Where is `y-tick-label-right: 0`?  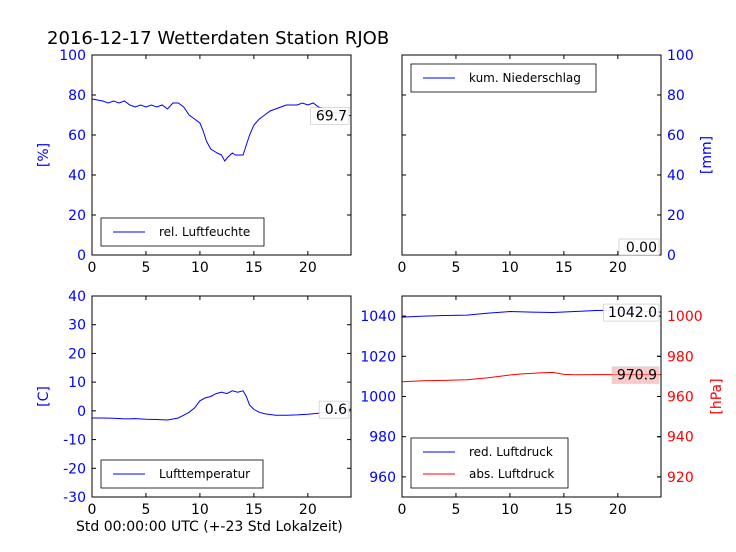
y-tick-label-right: 0 is located at coordinates (671, 256).